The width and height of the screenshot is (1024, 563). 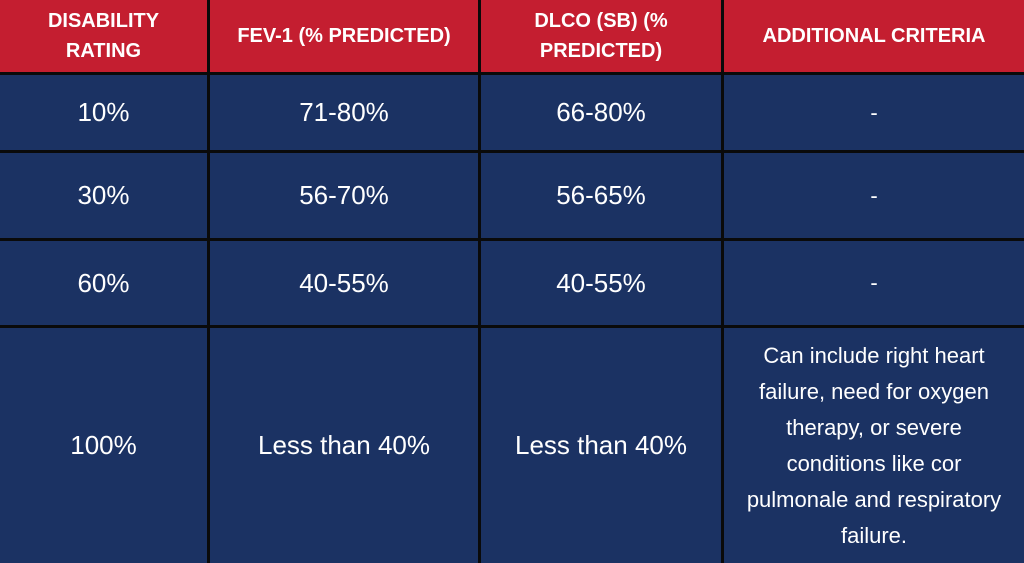 I want to click on table-cell: 100%, so click(x=103, y=445).